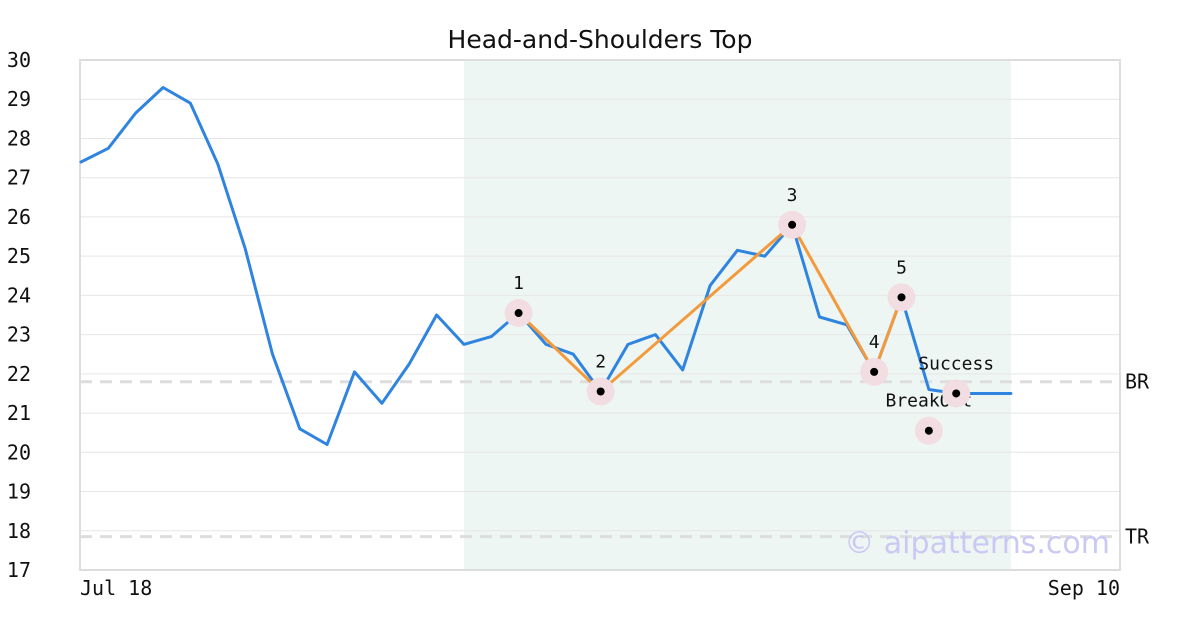 The height and width of the screenshot is (630, 1200). What do you see at coordinates (901, 267) in the screenshot?
I see `pattern-point-label-5: 5` at bounding box center [901, 267].